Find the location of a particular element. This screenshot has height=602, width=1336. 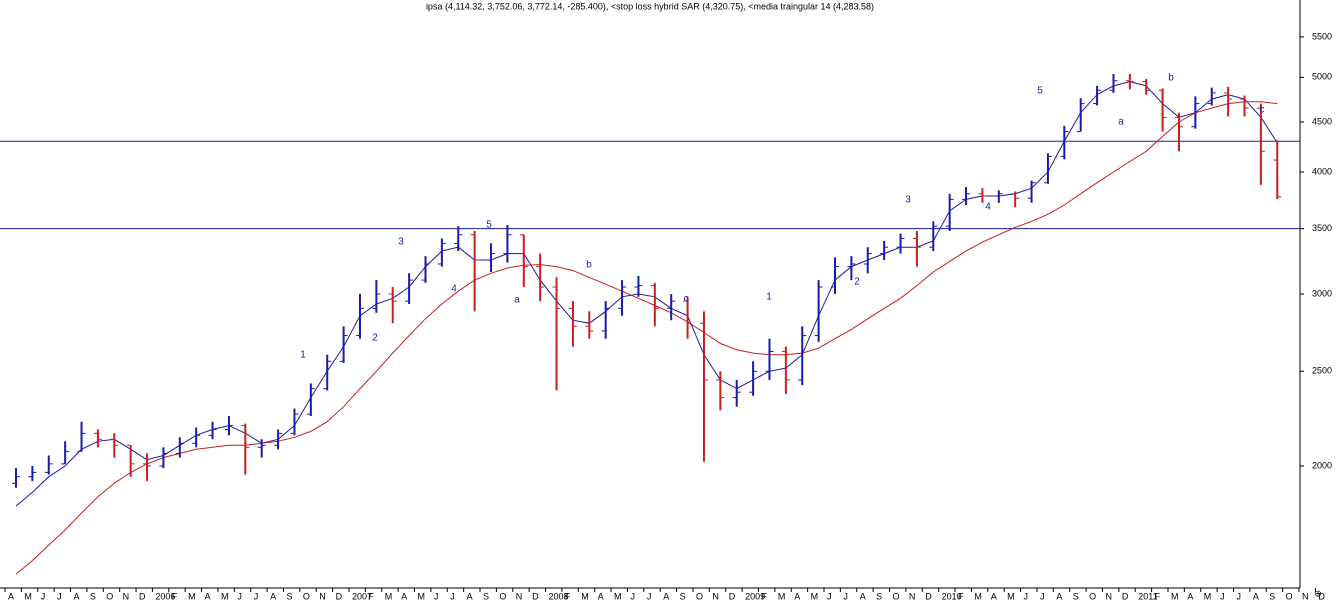

corner-icon: ⊕ is located at coordinates (1318, 593).